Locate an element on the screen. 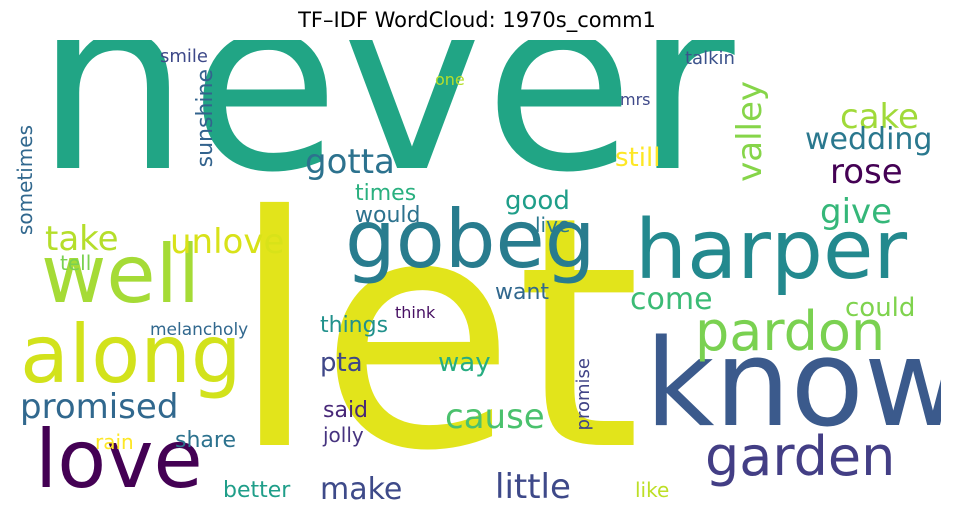 The height and width of the screenshot is (523, 954). word-promise: promise is located at coordinates (583, 394).